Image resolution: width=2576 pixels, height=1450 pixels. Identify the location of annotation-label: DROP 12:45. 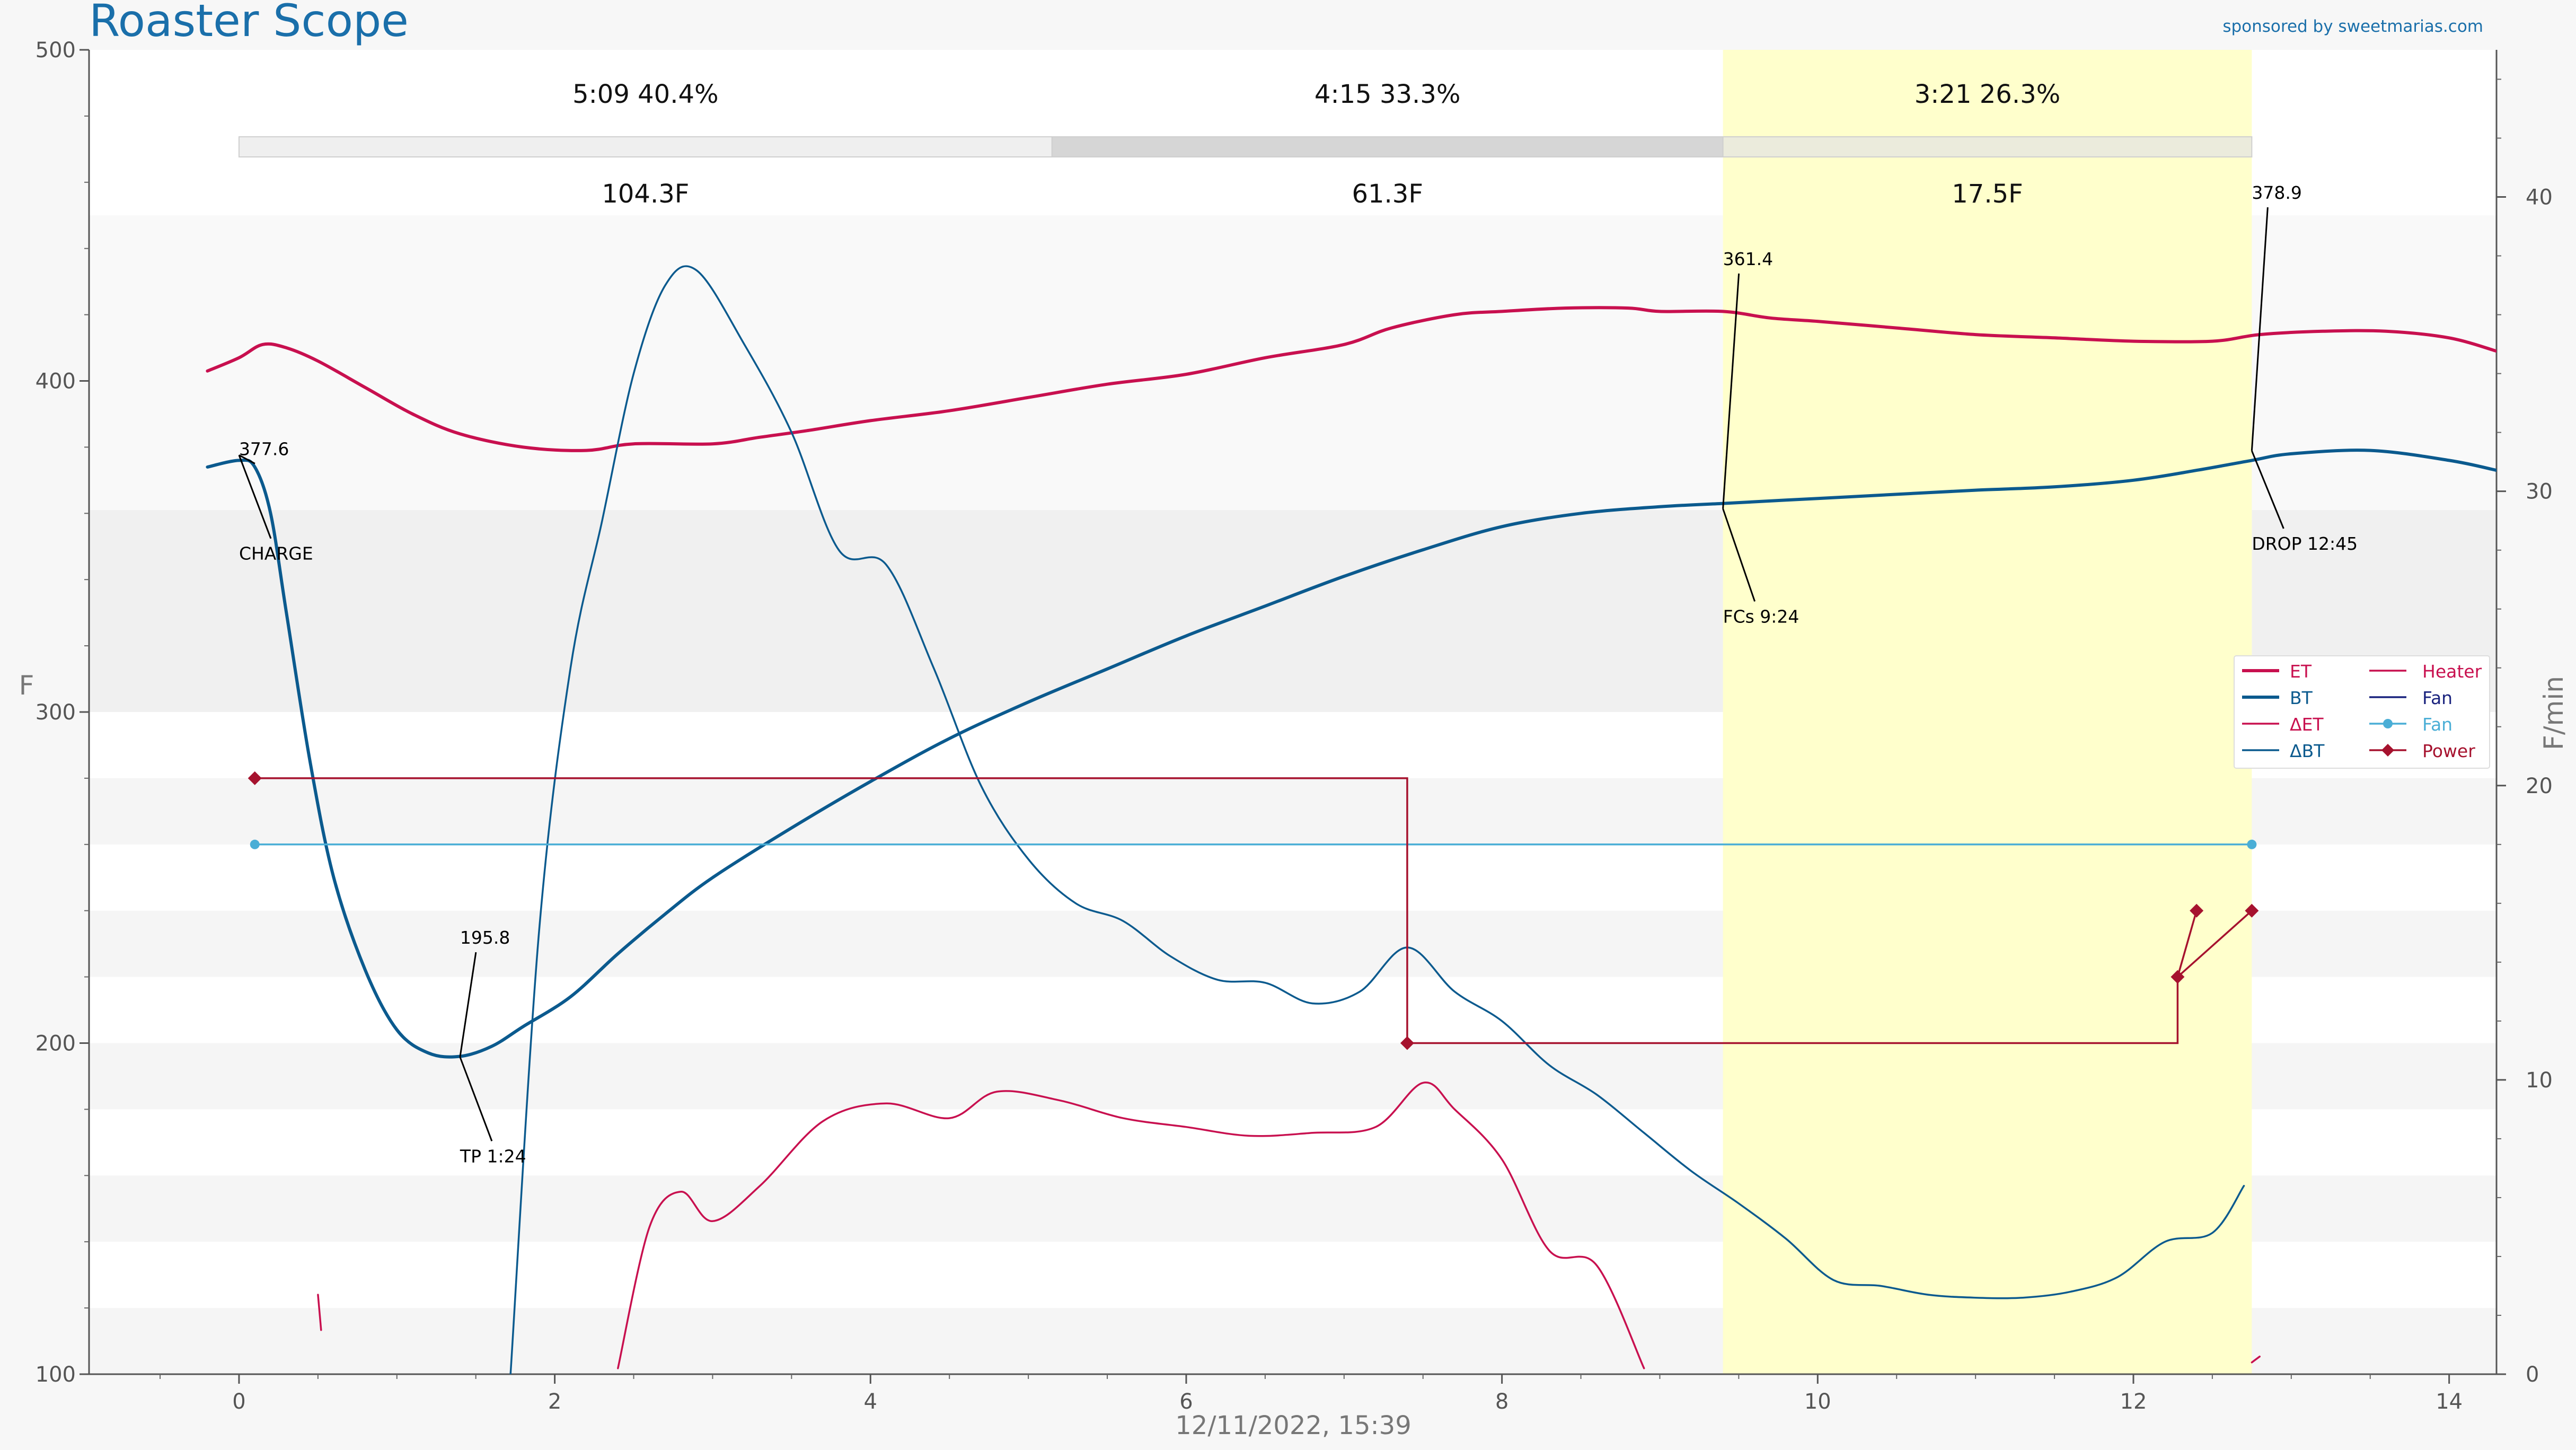
(2305, 543).